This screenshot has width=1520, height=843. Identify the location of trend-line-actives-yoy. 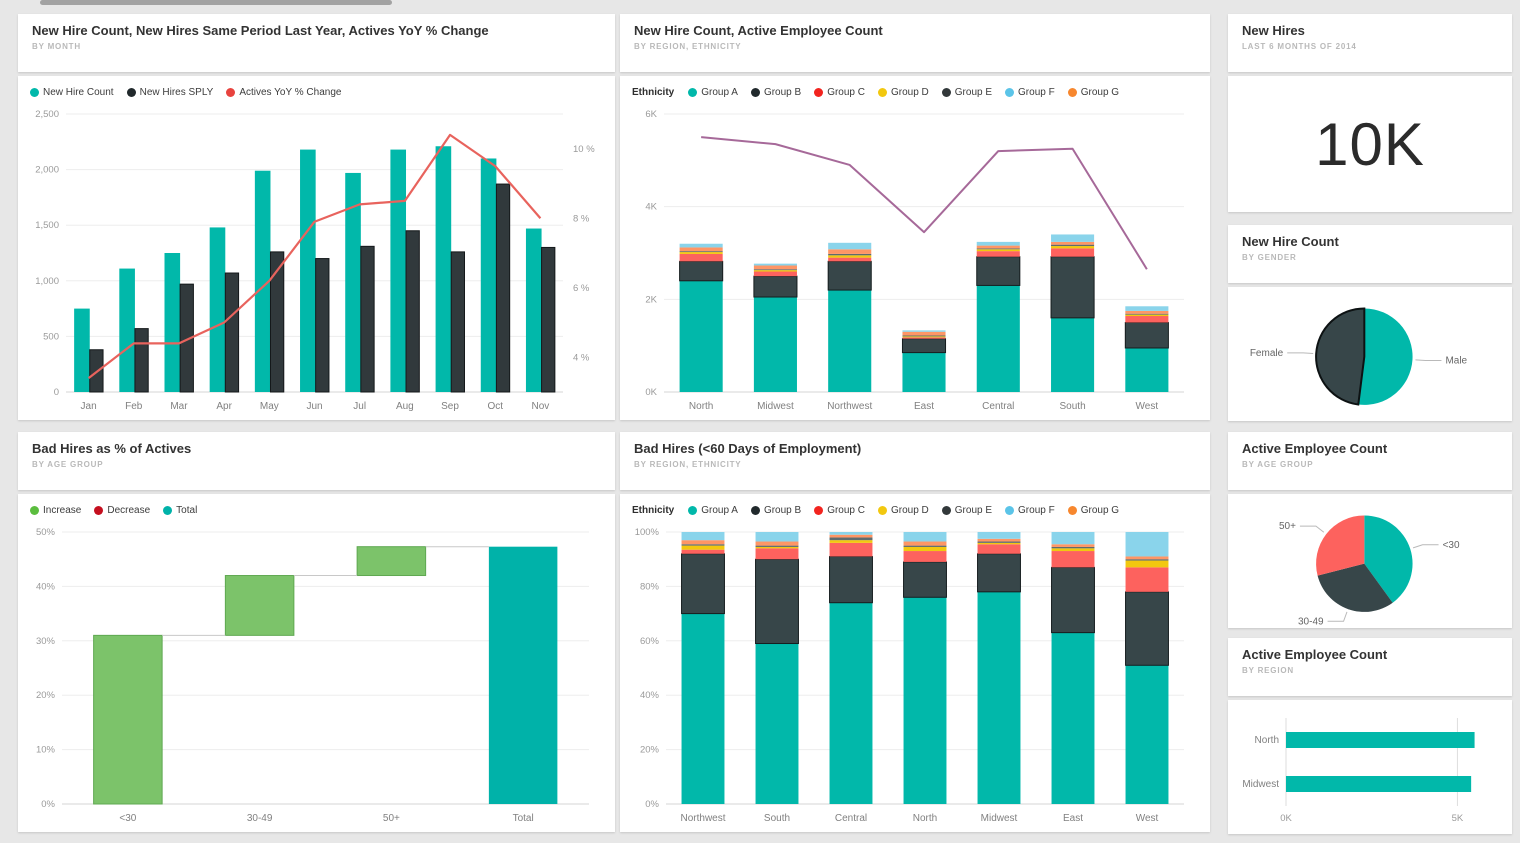
(314, 256).